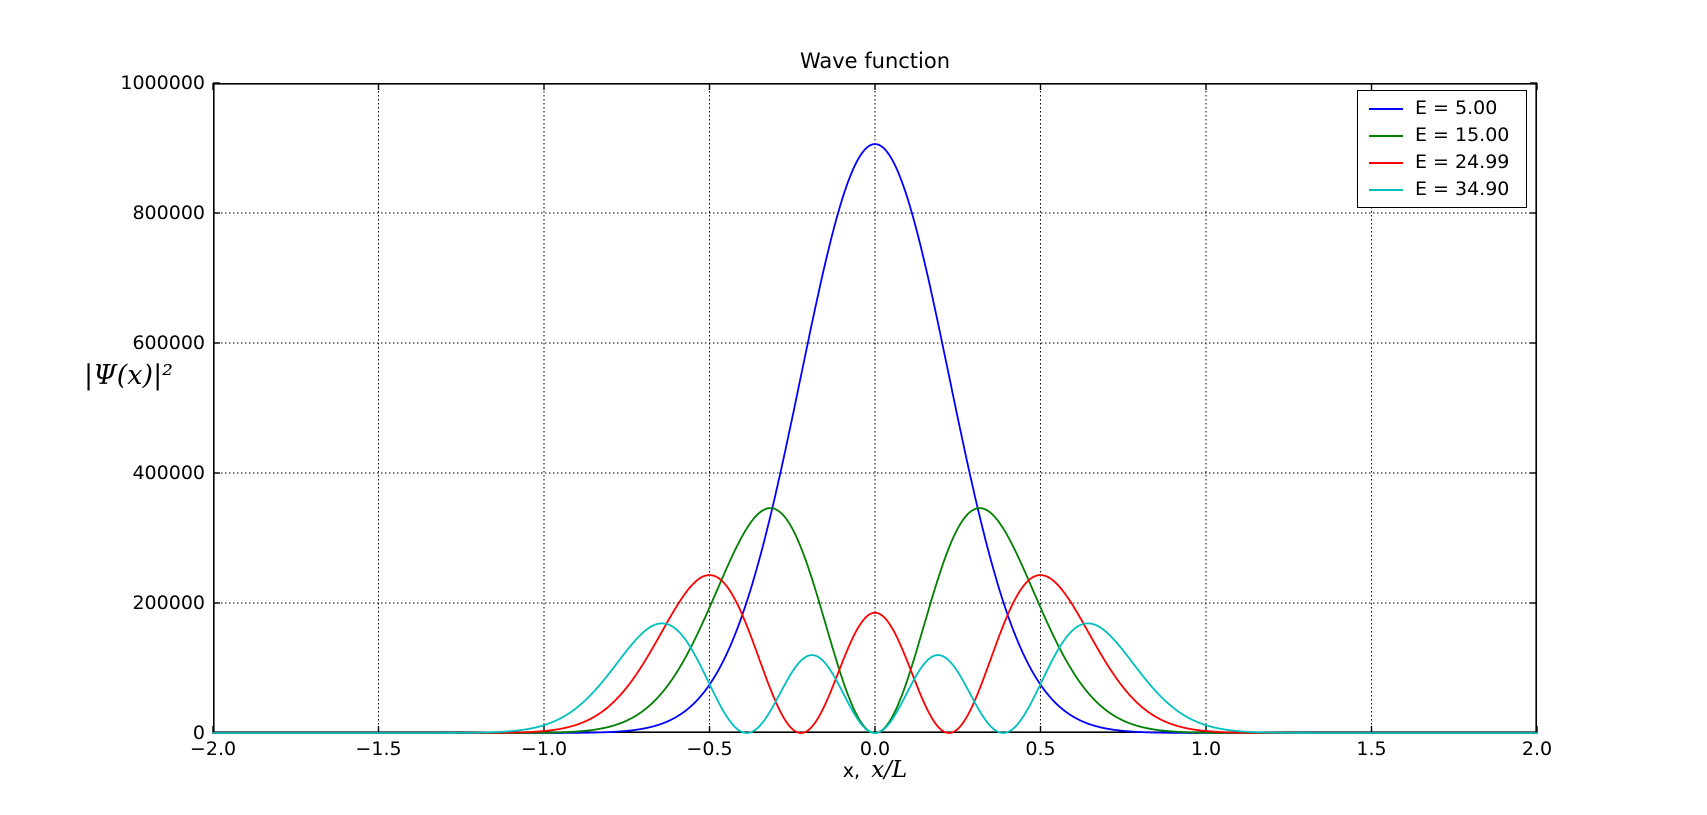  What do you see at coordinates (1456, 108) in the screenshot?
I see `legend-label: E = 5.00` at bounding box center [1456, 108].